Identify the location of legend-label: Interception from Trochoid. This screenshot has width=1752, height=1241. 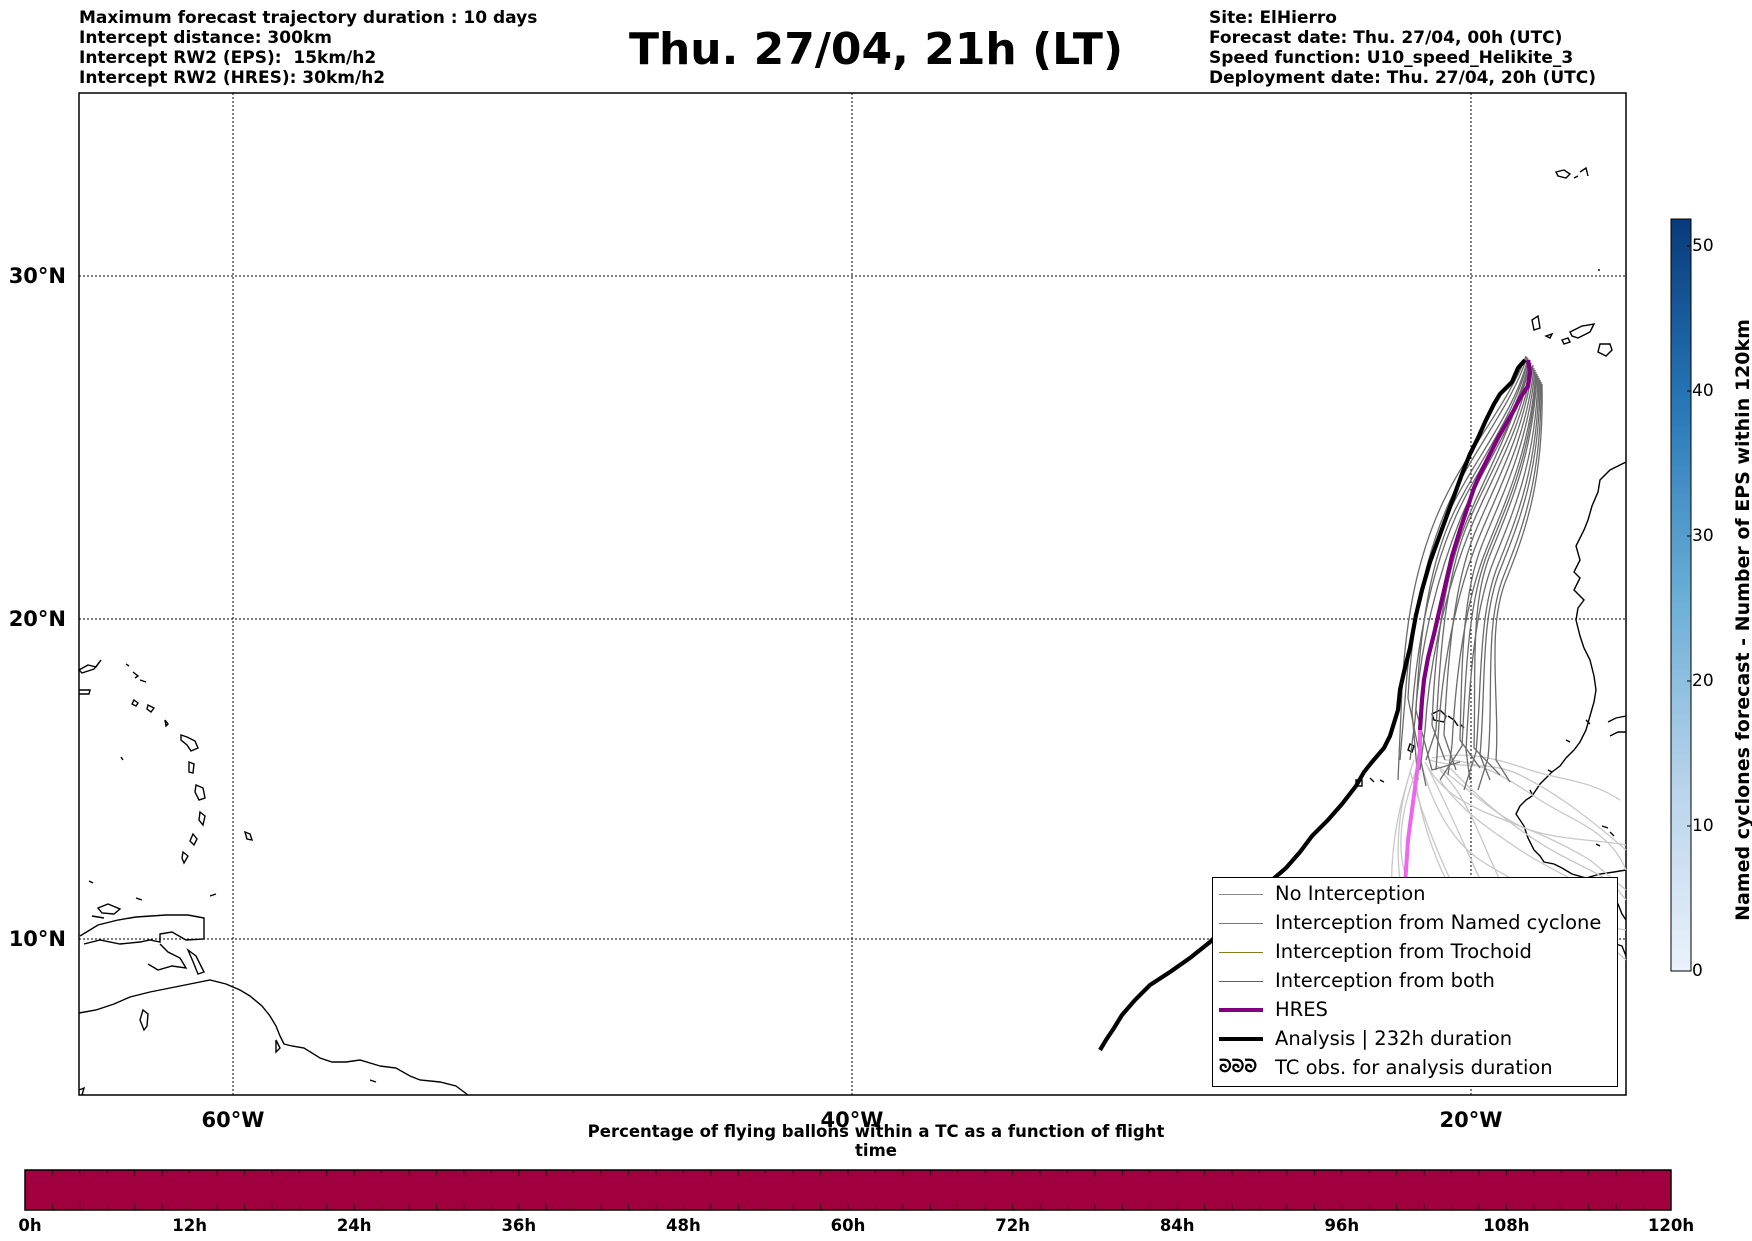
(1403, 951).